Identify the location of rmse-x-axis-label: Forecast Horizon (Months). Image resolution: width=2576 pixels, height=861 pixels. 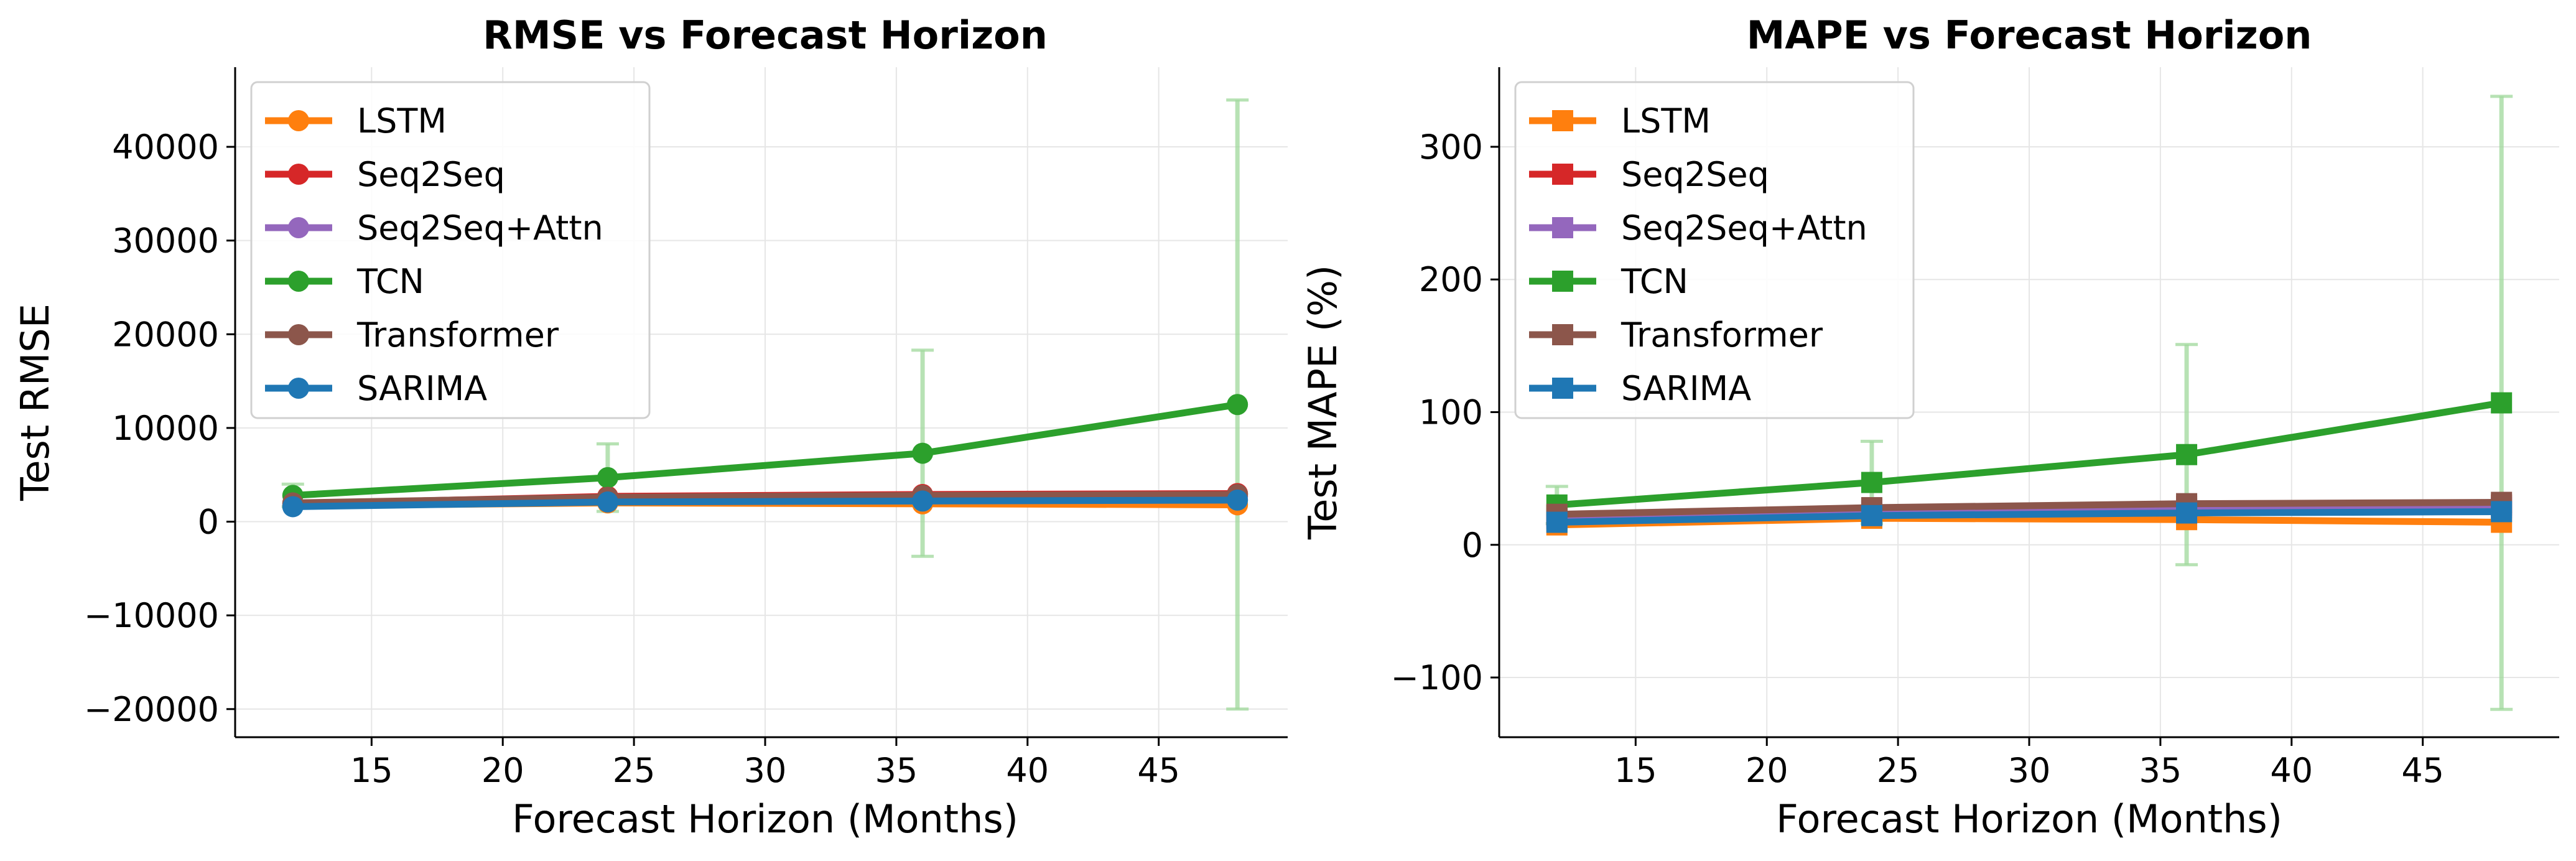
(765, 819).